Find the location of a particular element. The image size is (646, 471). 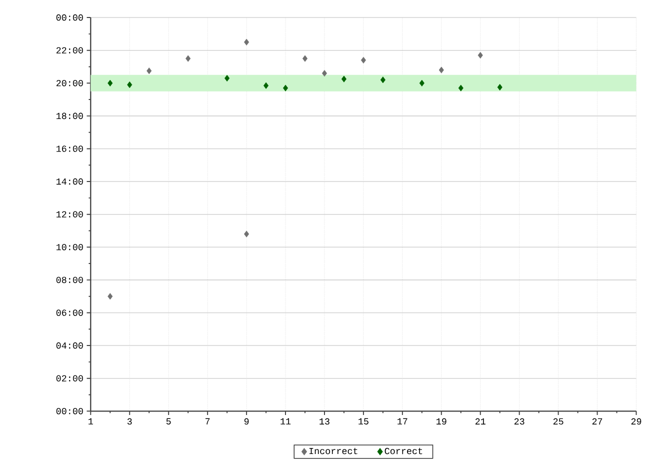

y-tick-label: 08:00 is located at coordinates (69, 280).